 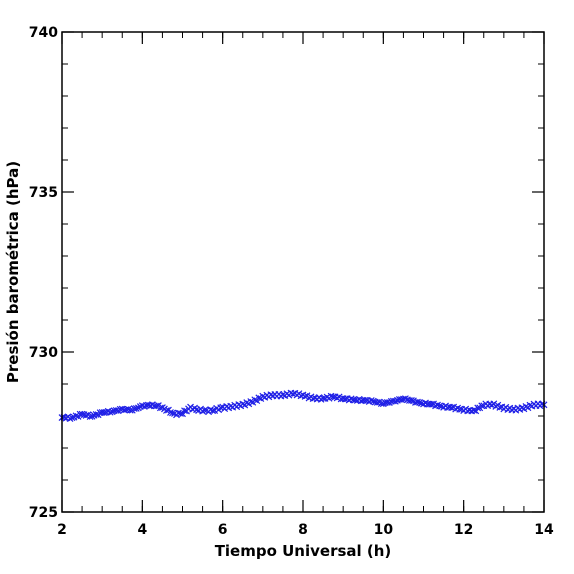 I want to click on x-tick-label: 14, so click(x=544, y=530).